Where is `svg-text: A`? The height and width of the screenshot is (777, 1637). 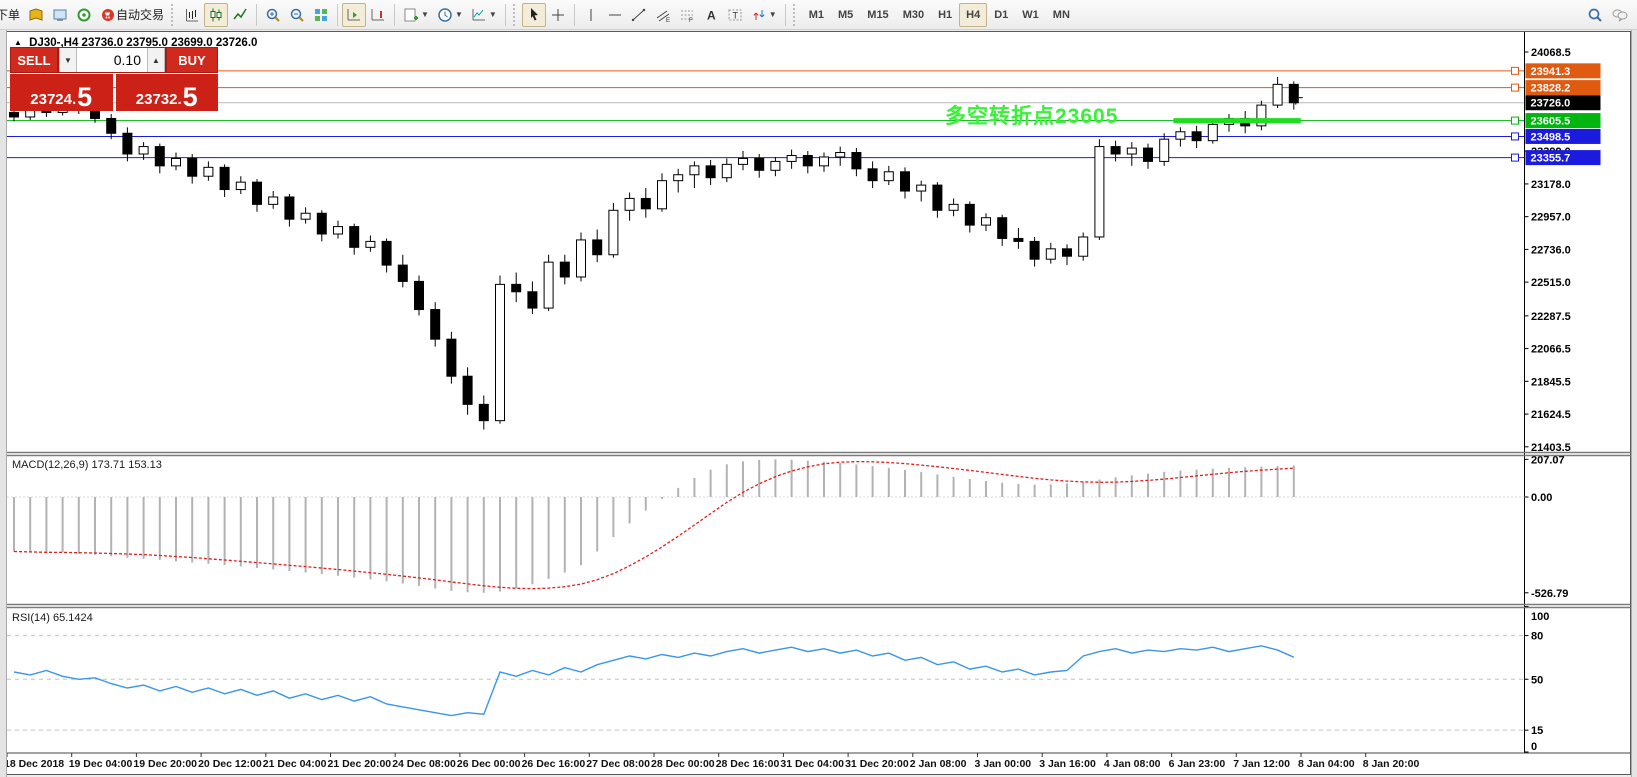 svg-text: A is located at coordinates (711, 15).